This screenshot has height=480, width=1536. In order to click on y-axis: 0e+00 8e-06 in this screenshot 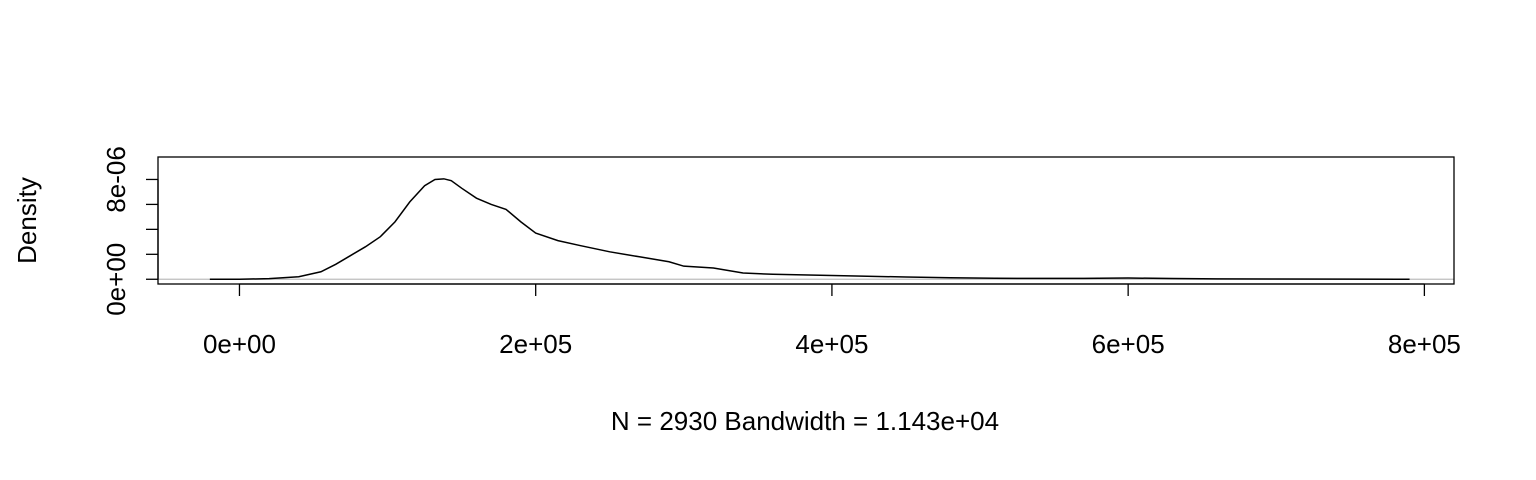, I will do `click(130, 231)`.